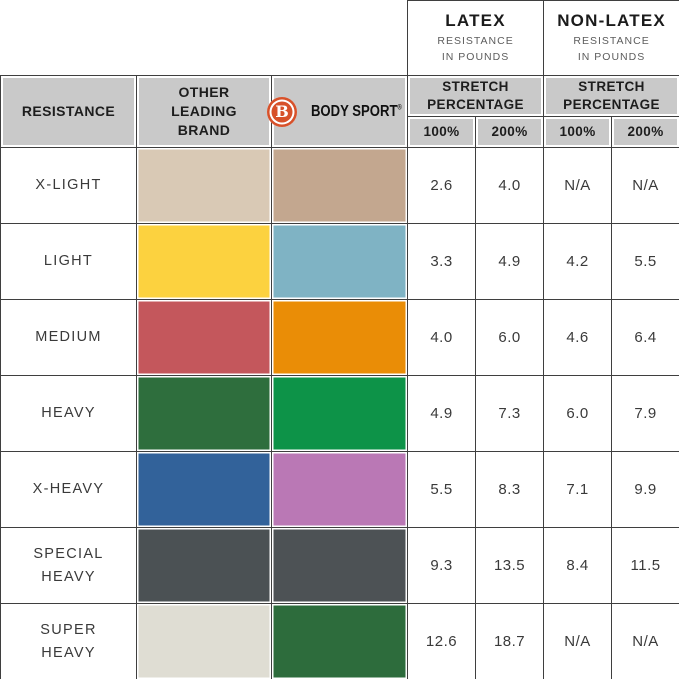 The height and width of the screenshot is (679, 679). I want to click on bodysport-brand-name: BODY SPORT, so click(354, 111).